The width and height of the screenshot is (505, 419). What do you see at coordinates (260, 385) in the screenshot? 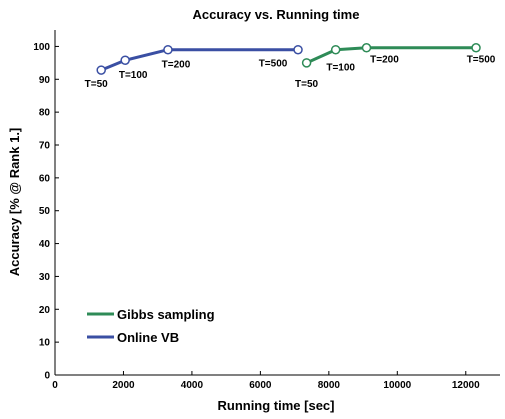
I see `x-tick-label: 6000` at bounding box center [260, 385].